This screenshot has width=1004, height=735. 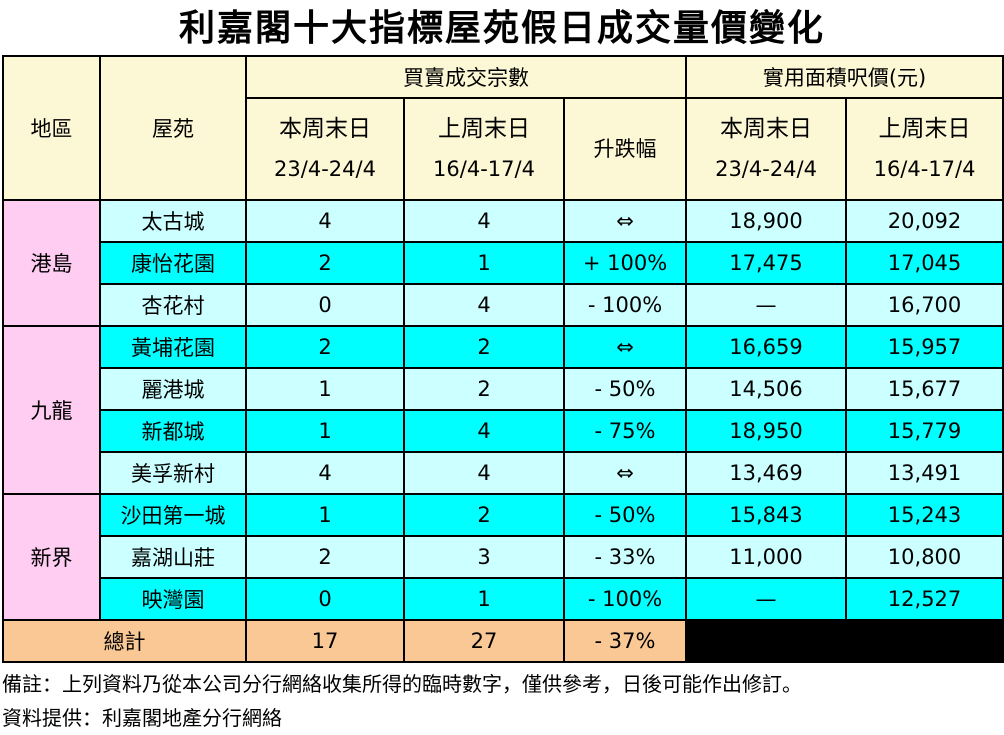 What do you see at coordinates (766, 347) in the screenshot?
I see `price-current: 16,659` at bounding box center [766, 347].